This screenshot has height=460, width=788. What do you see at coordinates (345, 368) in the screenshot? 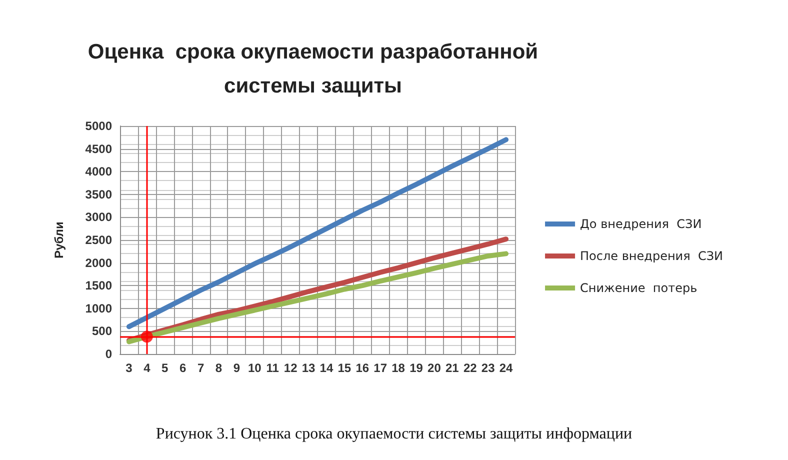
I see `x-tick-label: 15` at bounding box center [345, 368].